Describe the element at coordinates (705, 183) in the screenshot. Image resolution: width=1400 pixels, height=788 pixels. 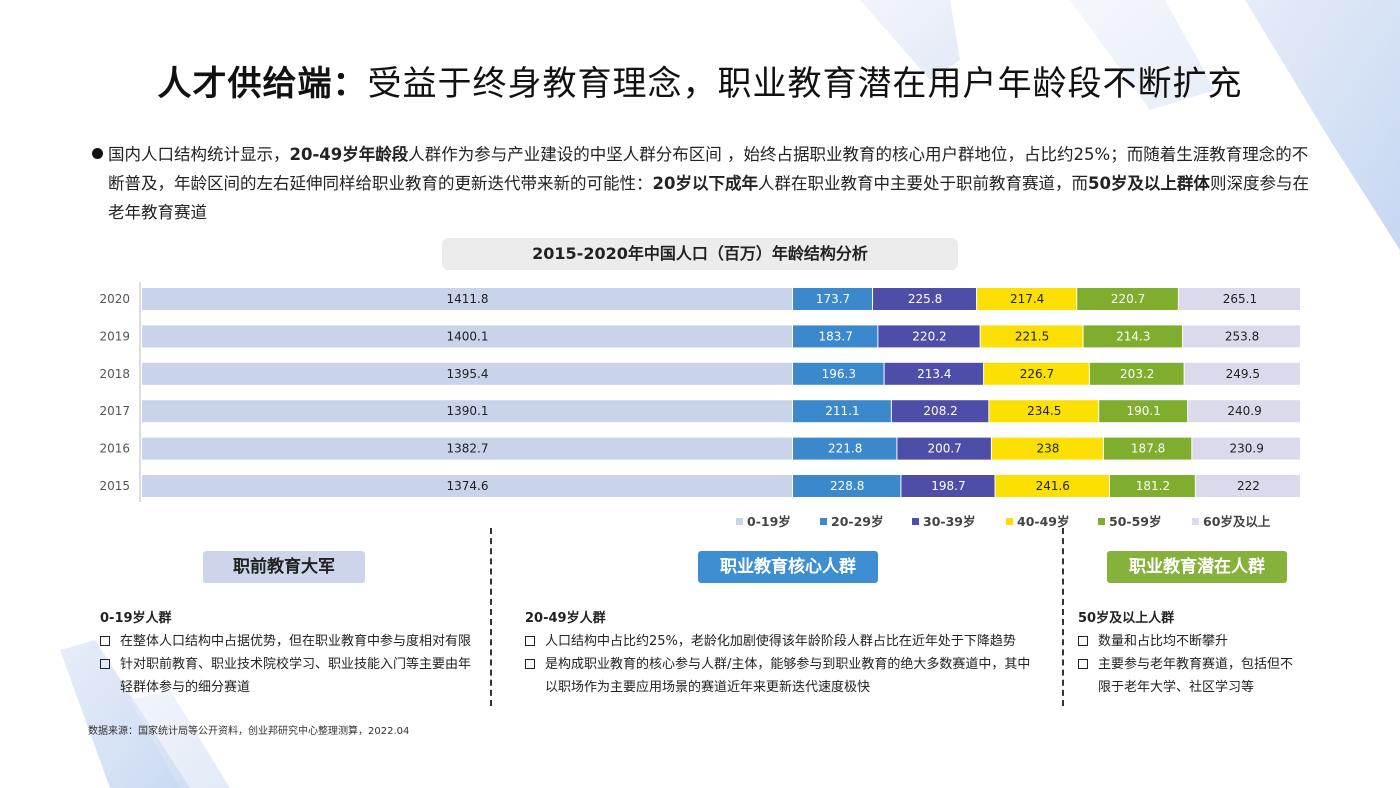
I see `intro-bold-2: 20岁以下成年` at that location.